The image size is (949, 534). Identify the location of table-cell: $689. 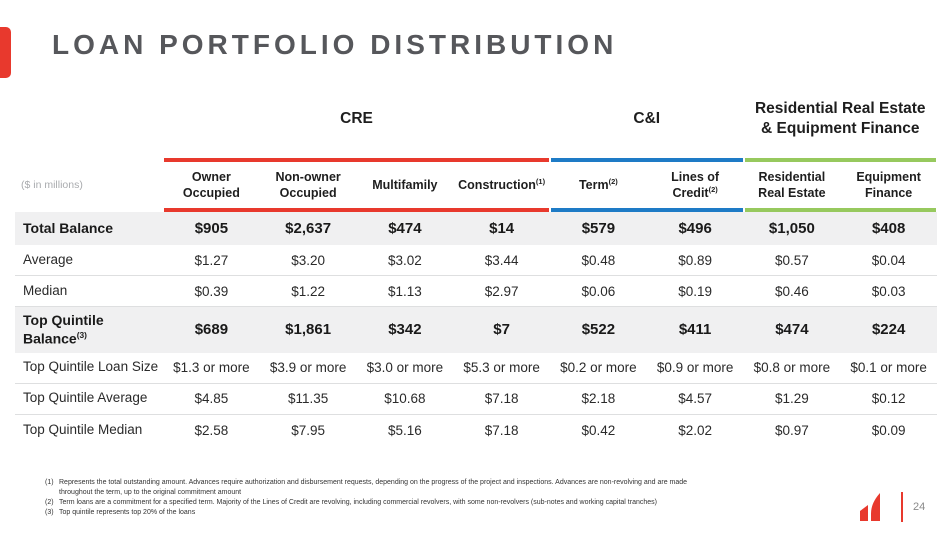
(211, 330).